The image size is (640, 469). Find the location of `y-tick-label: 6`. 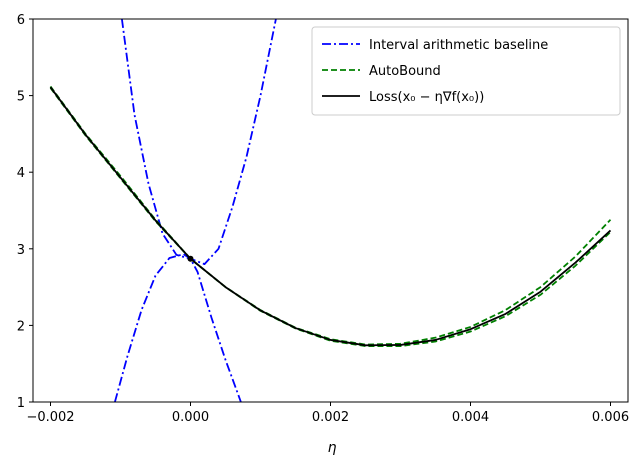

y-tick-label: 6 is located at coordinates (21, 20).